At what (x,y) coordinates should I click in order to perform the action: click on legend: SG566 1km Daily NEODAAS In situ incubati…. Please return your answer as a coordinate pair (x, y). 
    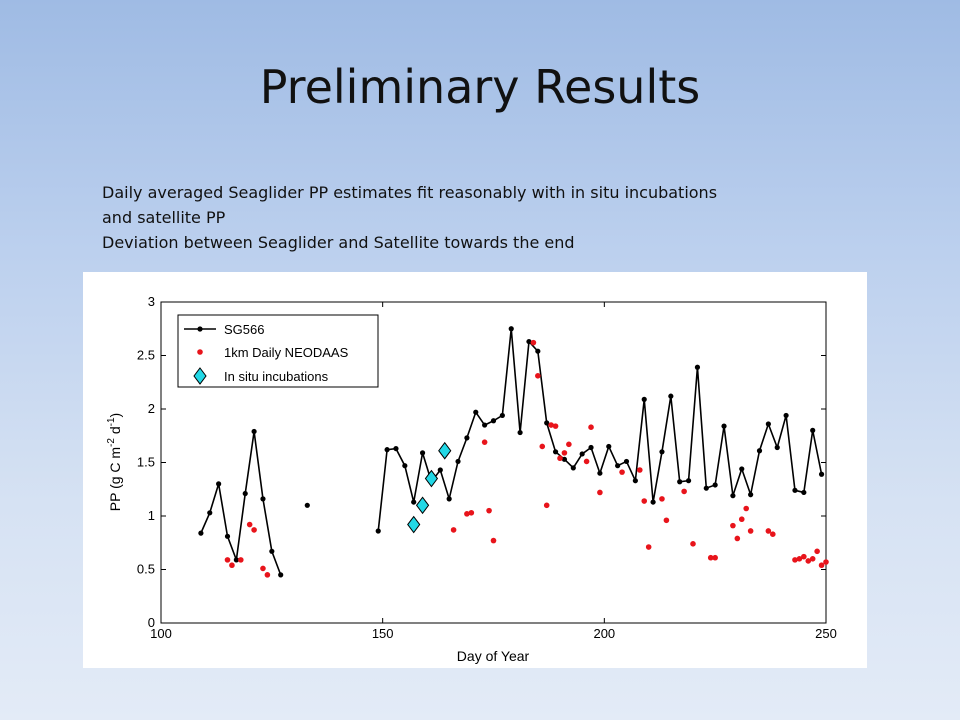
    Looking at the image, I should click on (278, 351).